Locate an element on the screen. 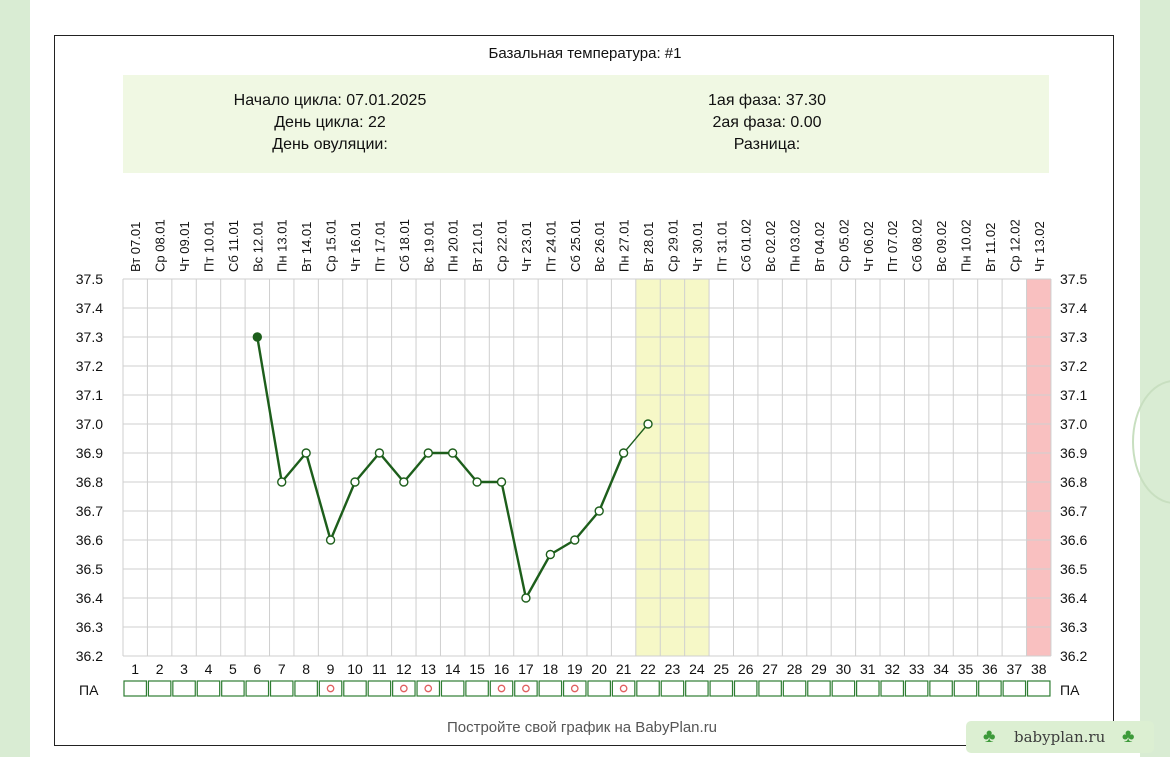  cycle-day-text: День цикла: 22 is located at coordinates (330, 122).